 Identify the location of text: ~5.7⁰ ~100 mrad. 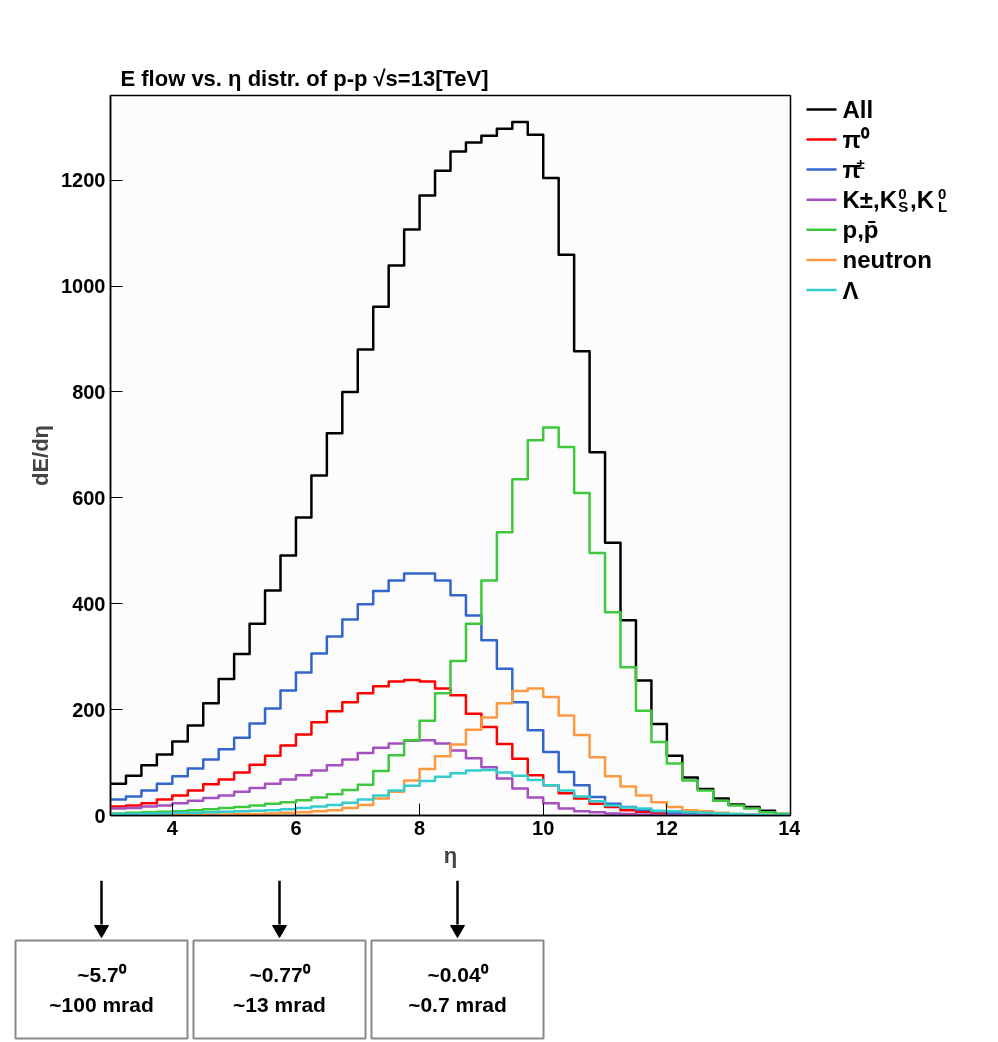
(101, 989).